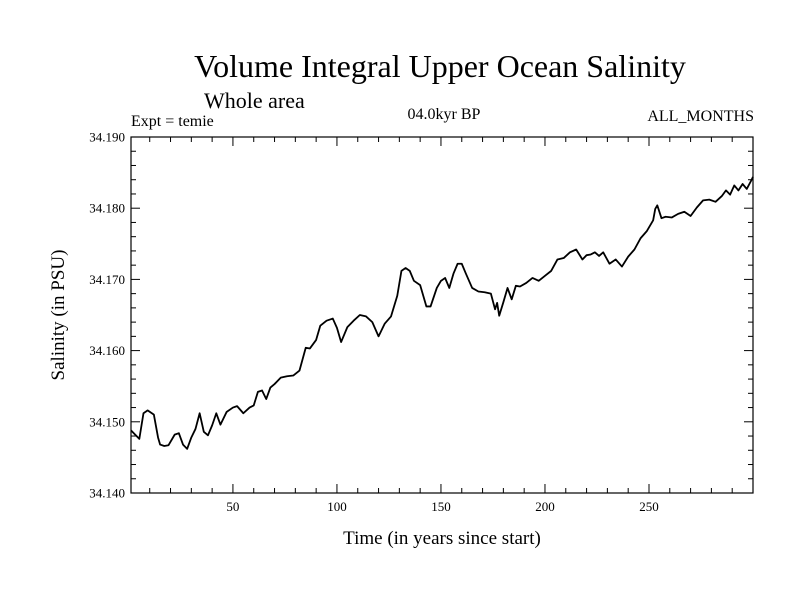  Describe the element at coordinates (337, 506) in the screenshot. I see `x-tick-label: 100` at that location.